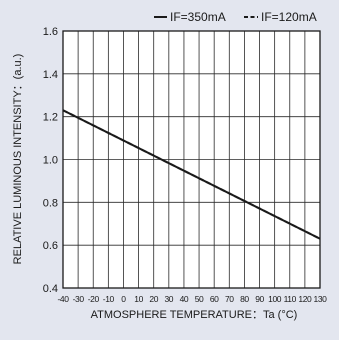  I want to click on x-tick-label: 40, so click(184, 299).